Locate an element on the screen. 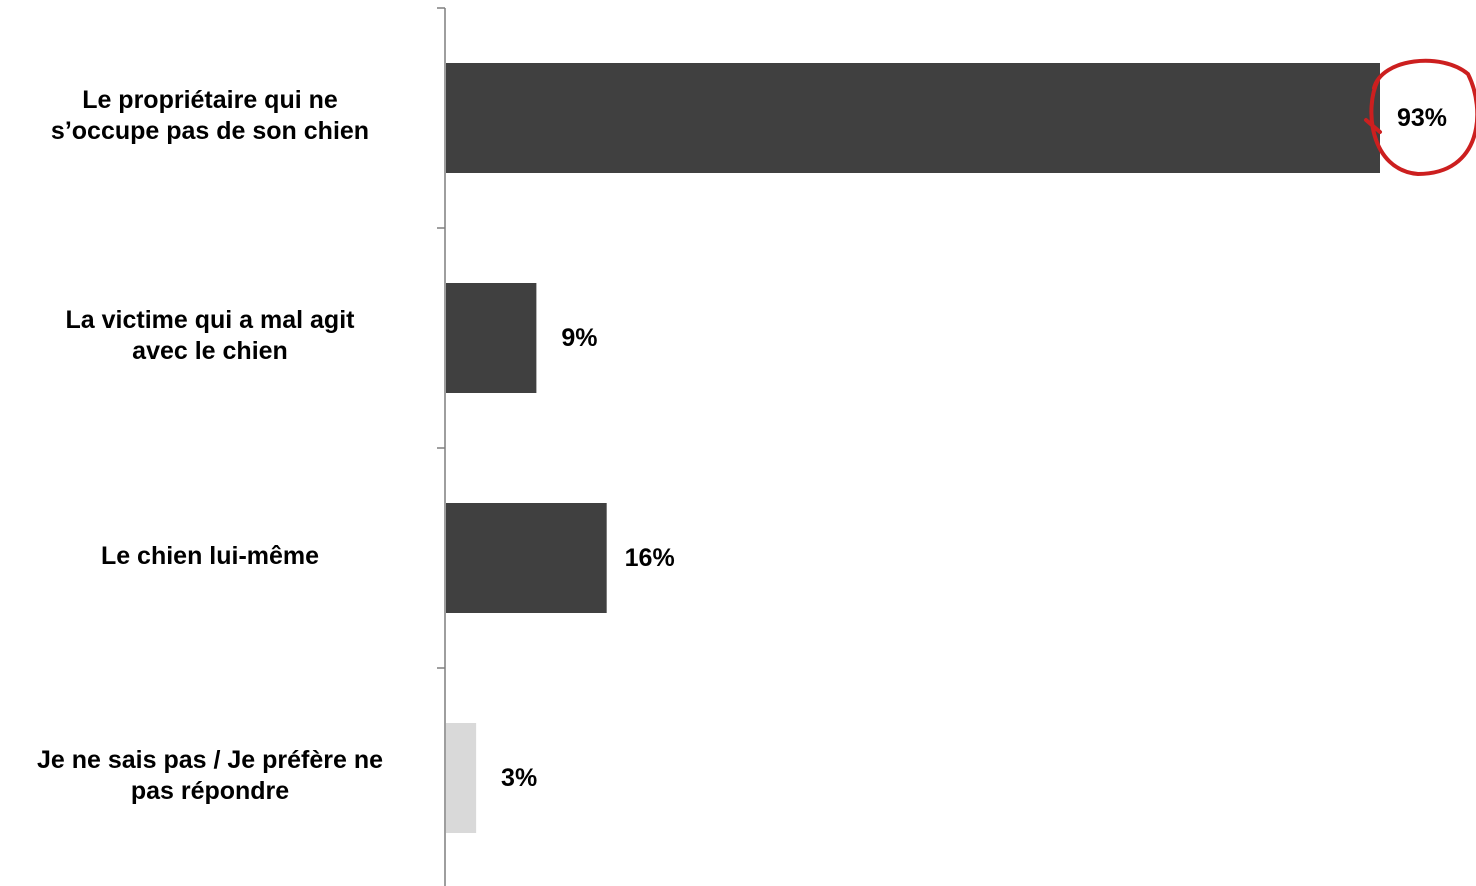 The image size is (1476, 886). category-label: La victime qui a mal agit avec le chien is located at coordinates (210, 336).